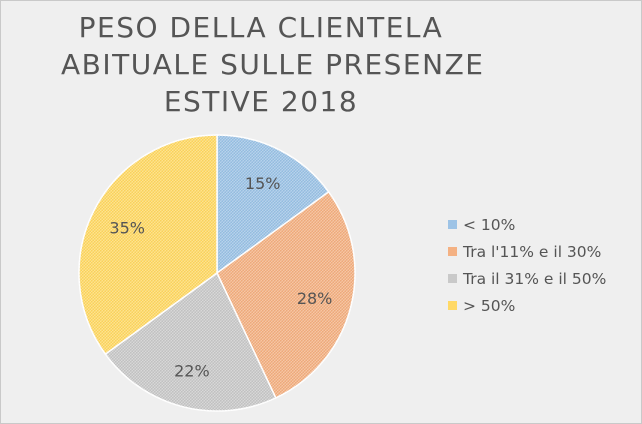 The height and width of the screenshot is (424, 642). What do you see at coordinates (192, 371) in the screenshot?
I see `data-label-31-50: 22%` at bounding box center [192, 371].